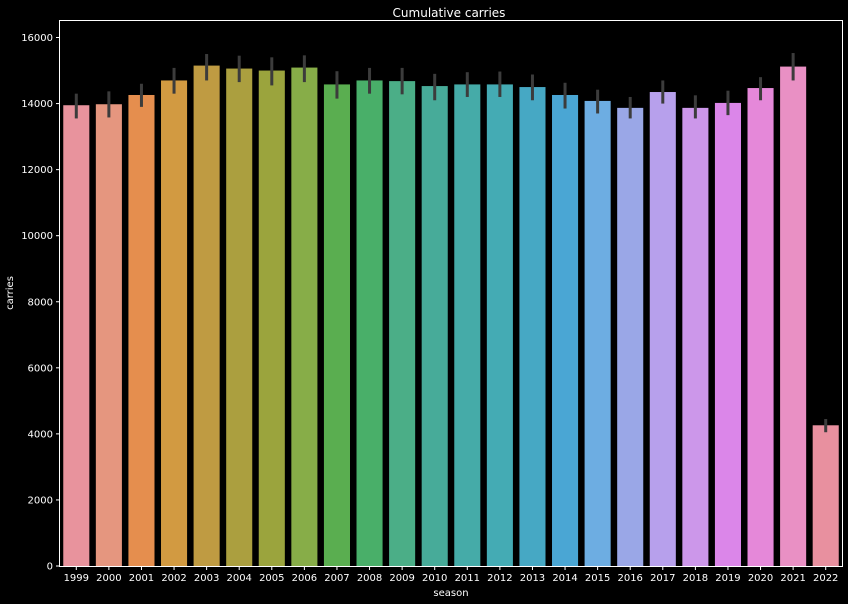 This screenshot has height=604, width=848. I want to click on bar-2004, so click(239, 317).